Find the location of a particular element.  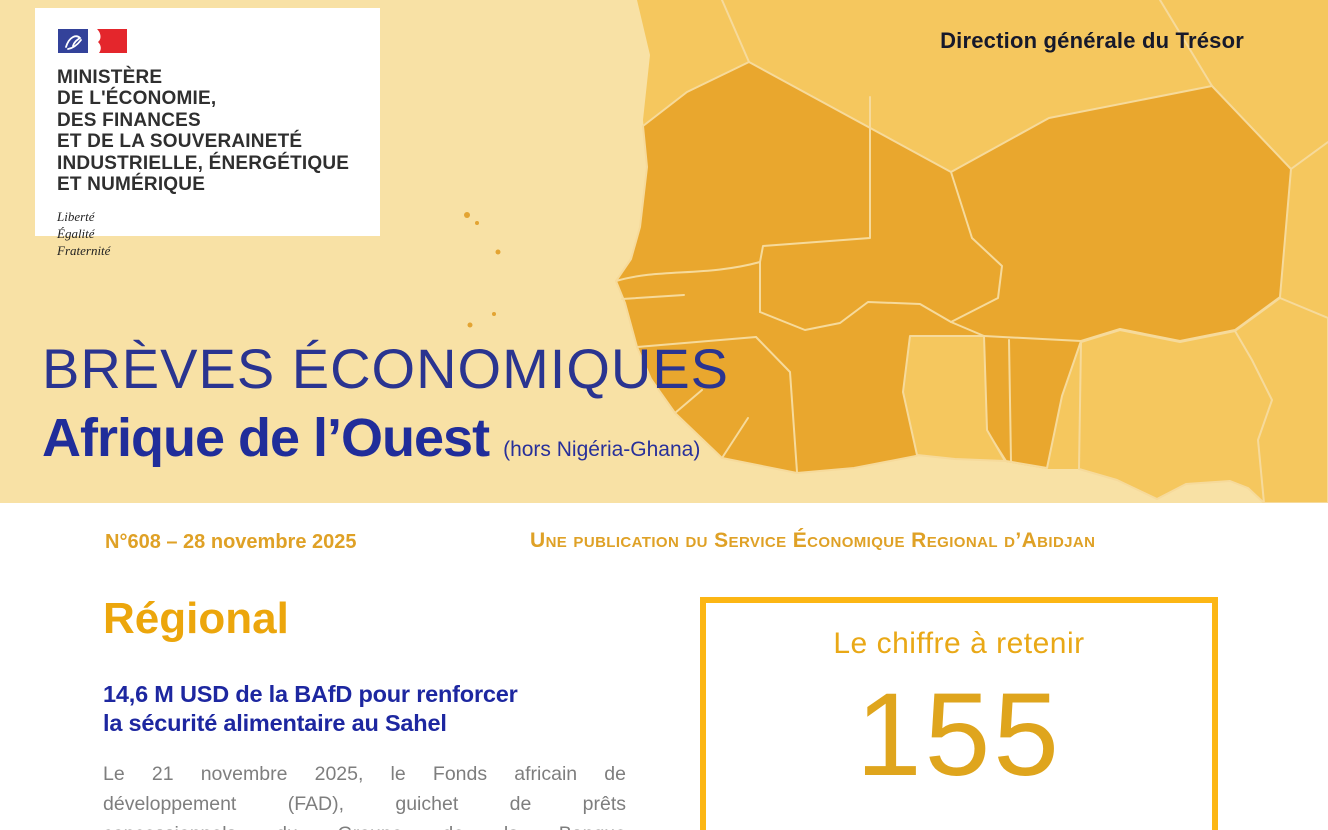

ministry-name-line: DE L'ÉCONOMIE, is located at coordinates (137, 99).